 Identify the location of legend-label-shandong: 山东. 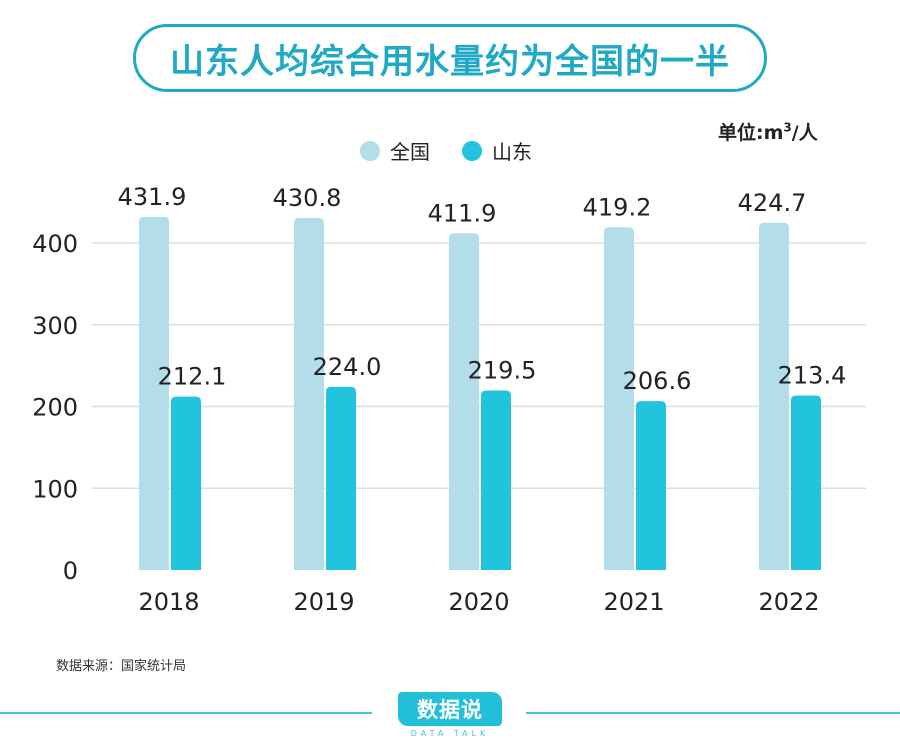
(512, 152).